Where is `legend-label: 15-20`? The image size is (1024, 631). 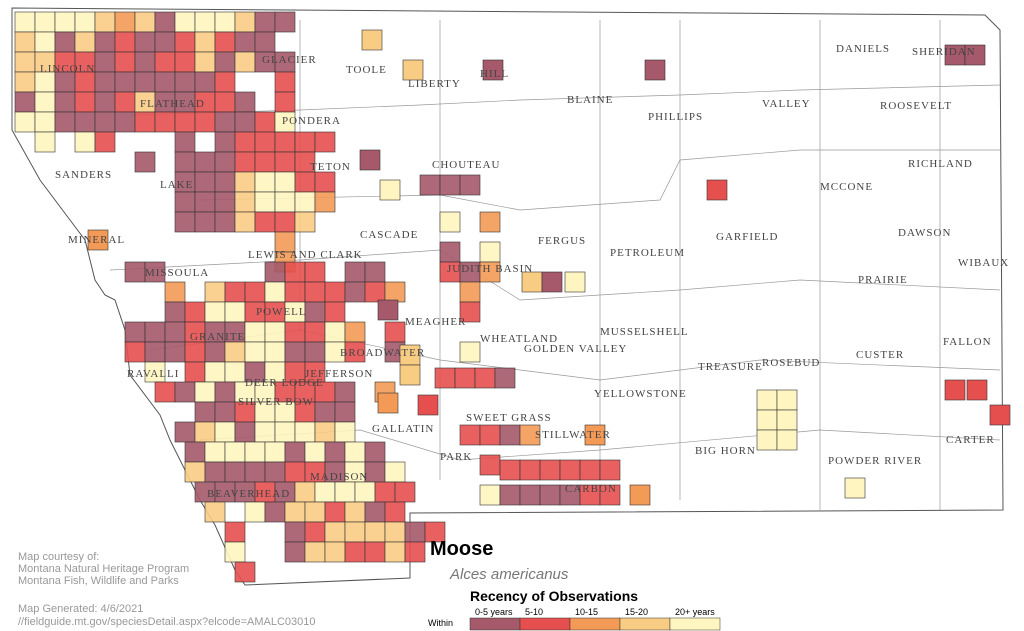
legend-label: 15-20 is located at coordinates (636, 612).